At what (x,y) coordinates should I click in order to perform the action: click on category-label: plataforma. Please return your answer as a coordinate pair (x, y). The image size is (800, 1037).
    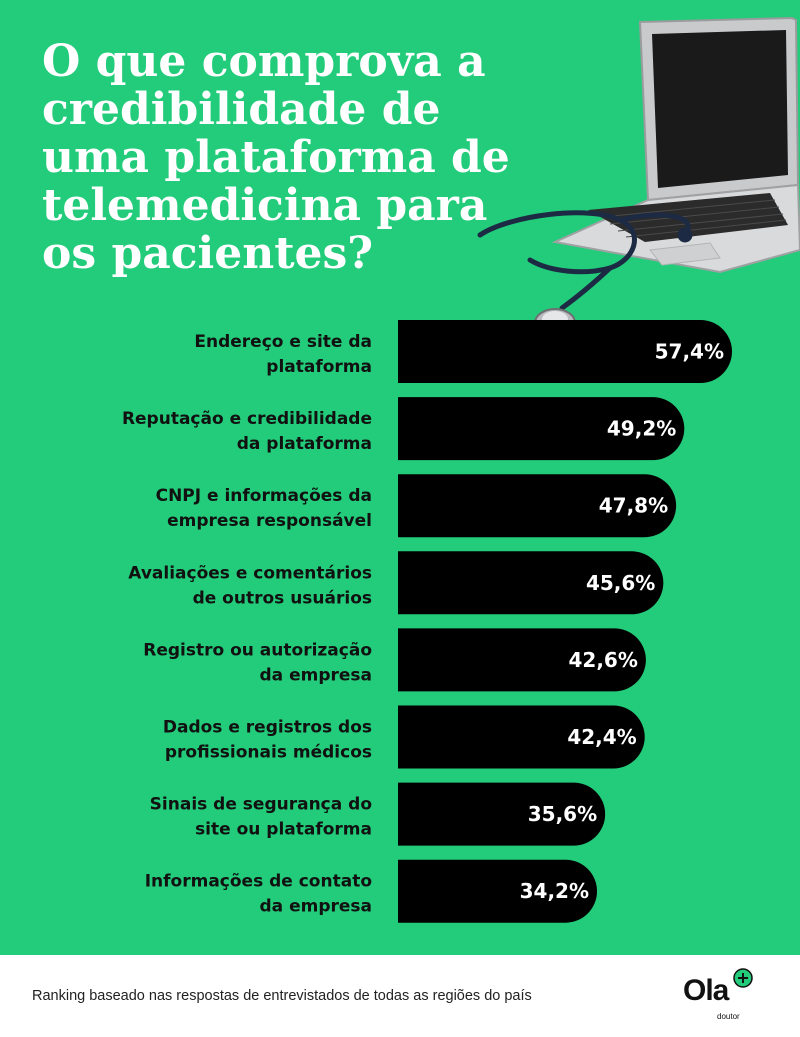
    Looking at the image, I should click on (319, 367).